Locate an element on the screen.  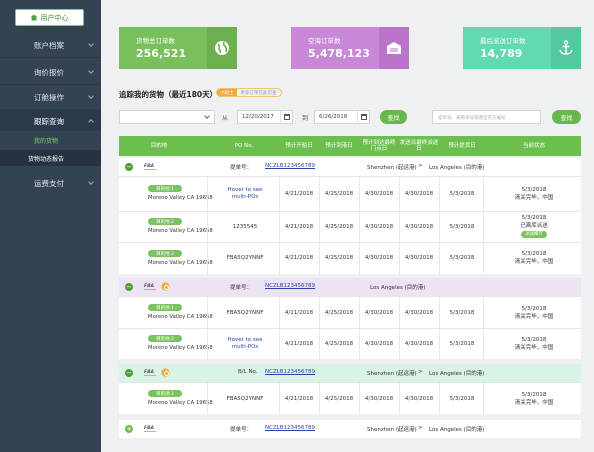
start-date-value: 12/20/2017 is located at coordinates (258, 117).